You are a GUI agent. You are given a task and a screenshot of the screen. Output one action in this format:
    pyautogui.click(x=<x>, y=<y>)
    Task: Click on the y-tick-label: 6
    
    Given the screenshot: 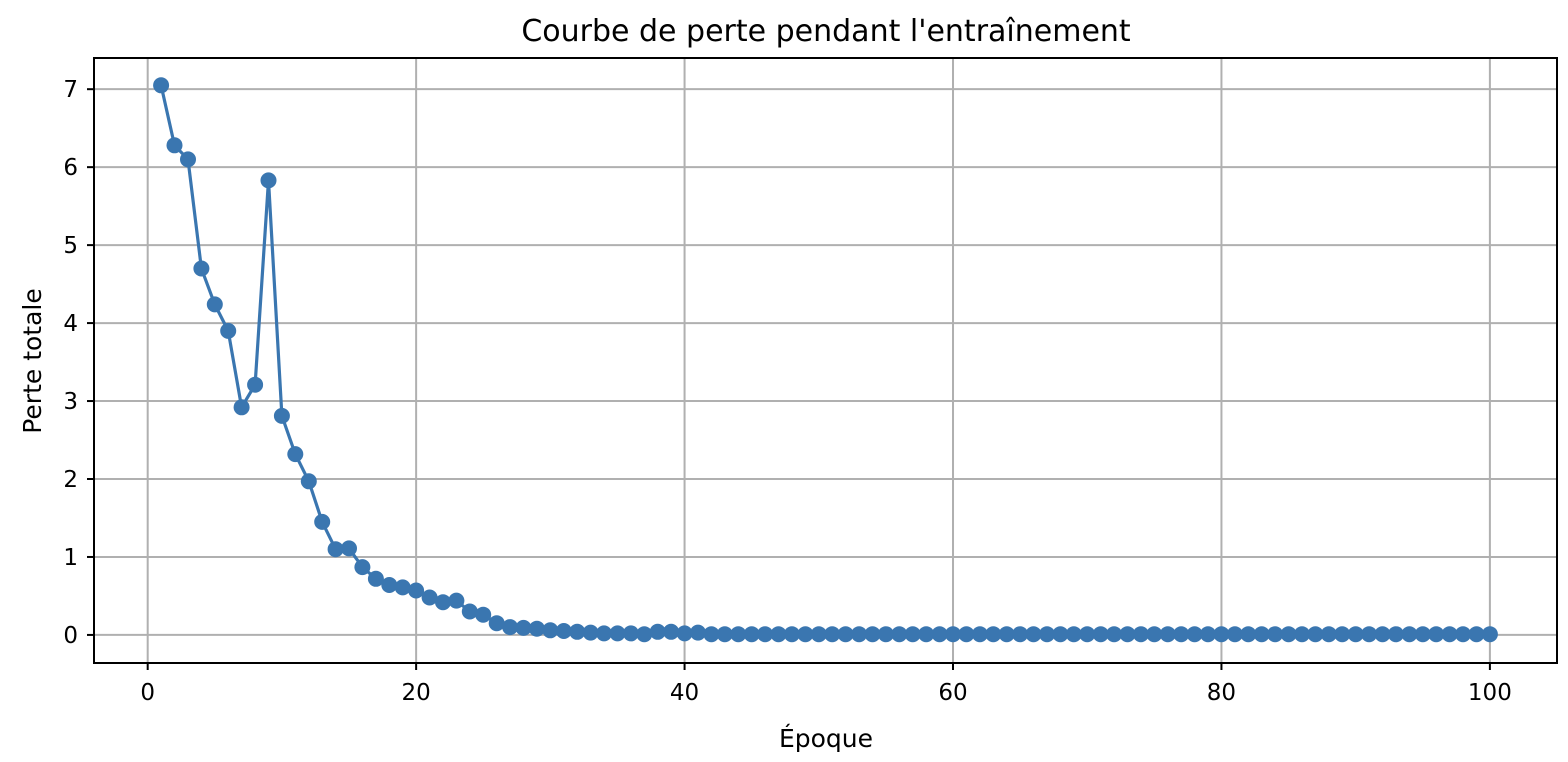 What is the action you would take?
    pyautogui.click(x=70, y=168)
    